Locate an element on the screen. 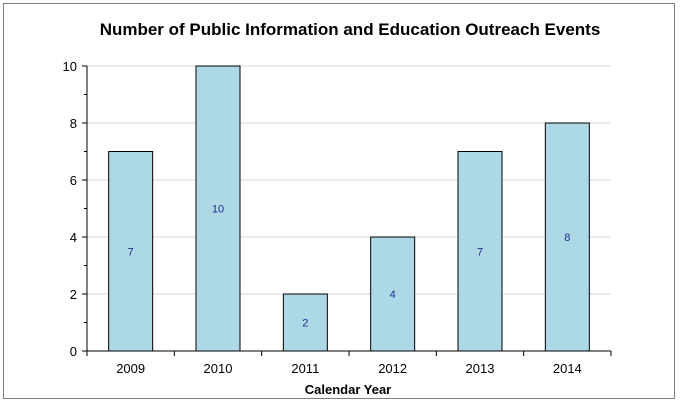  y-tick-label: 6 is located at coordinates (73, 180).